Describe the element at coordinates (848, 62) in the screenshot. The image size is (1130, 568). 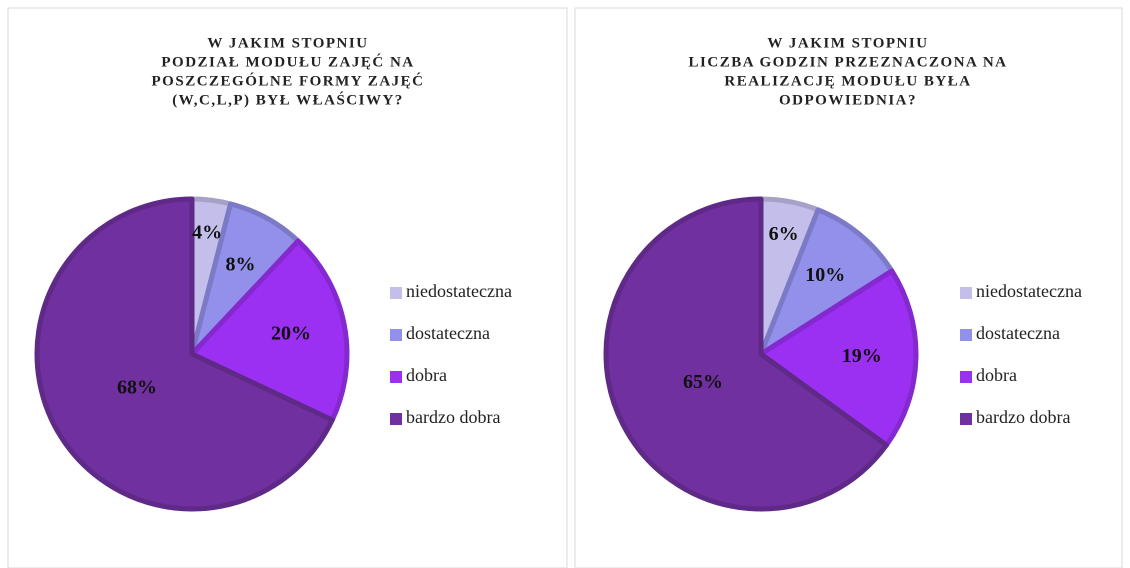
I see `chart-title: LICZBA GODZIN PRZEZNACZONA NA` at that location.